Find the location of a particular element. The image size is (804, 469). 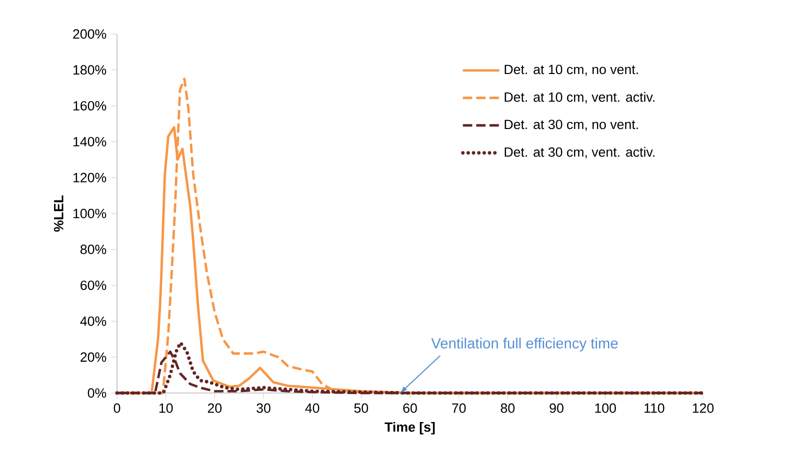

y-tick-label: 140% is located at coordinates (90, 141).